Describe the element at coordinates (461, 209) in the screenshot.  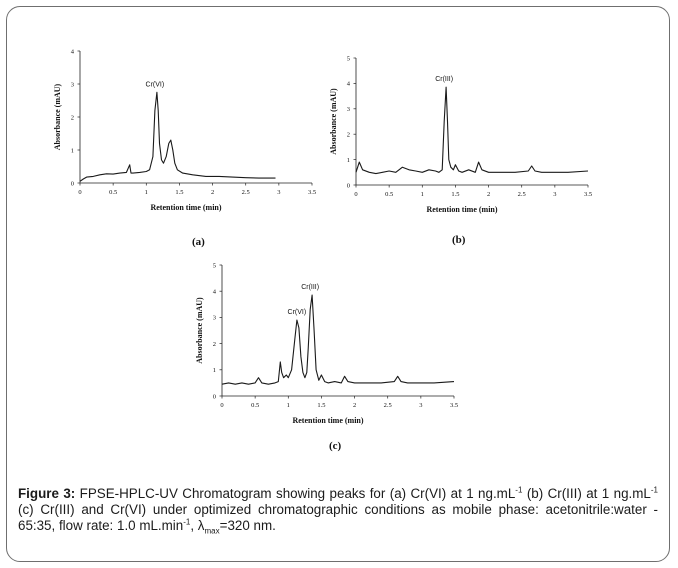
I see `x-axis-title-b: Retention time (min)` at that location.